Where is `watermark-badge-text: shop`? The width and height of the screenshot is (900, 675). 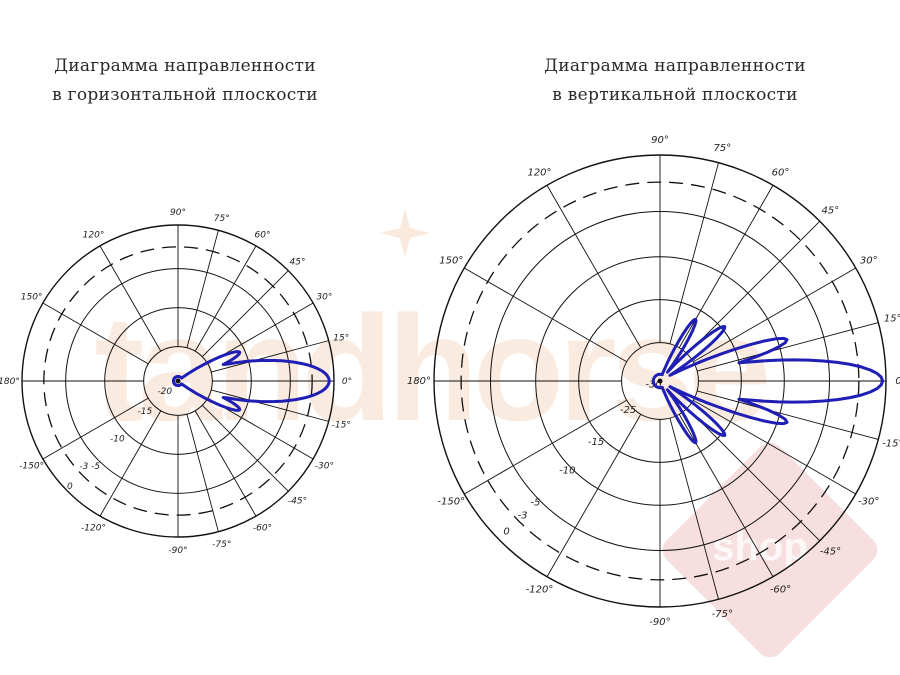 watermark-badge-text: shop is located at coordinates (760, 547).